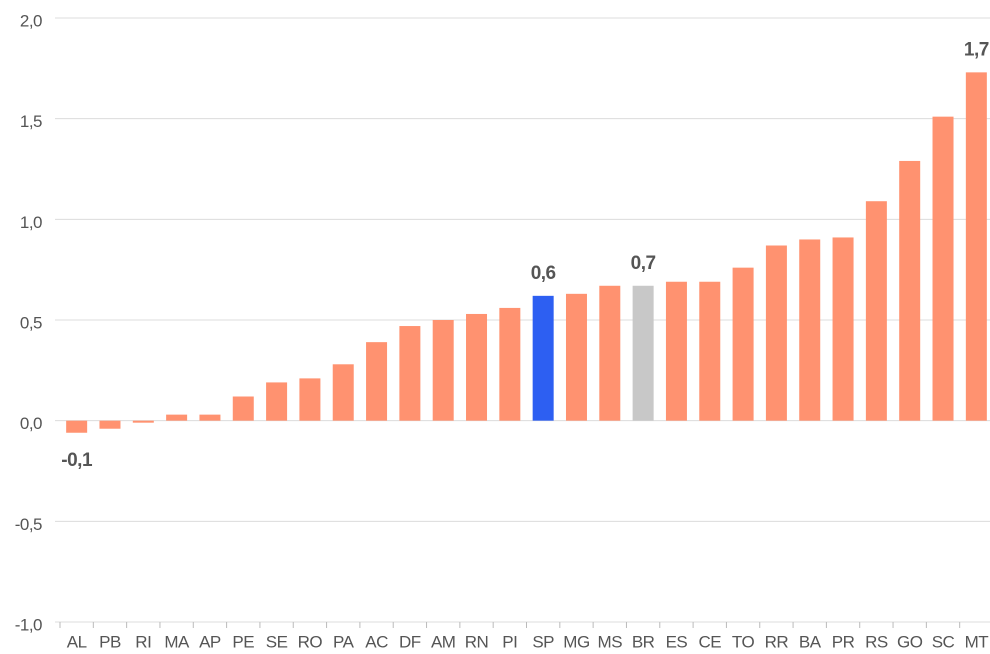 This screenshot has width=990, height=654. I want to click on x-tick-label: RS, so click(876, 641).